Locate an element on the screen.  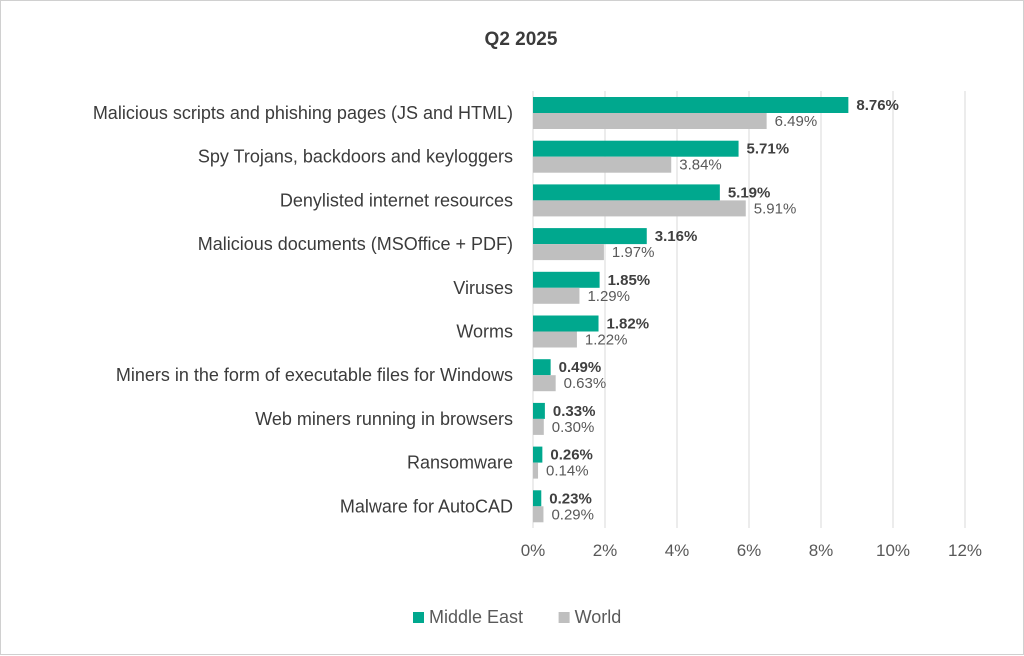
category-label: Web miners running in browsers is located at coordinates (384, 419).